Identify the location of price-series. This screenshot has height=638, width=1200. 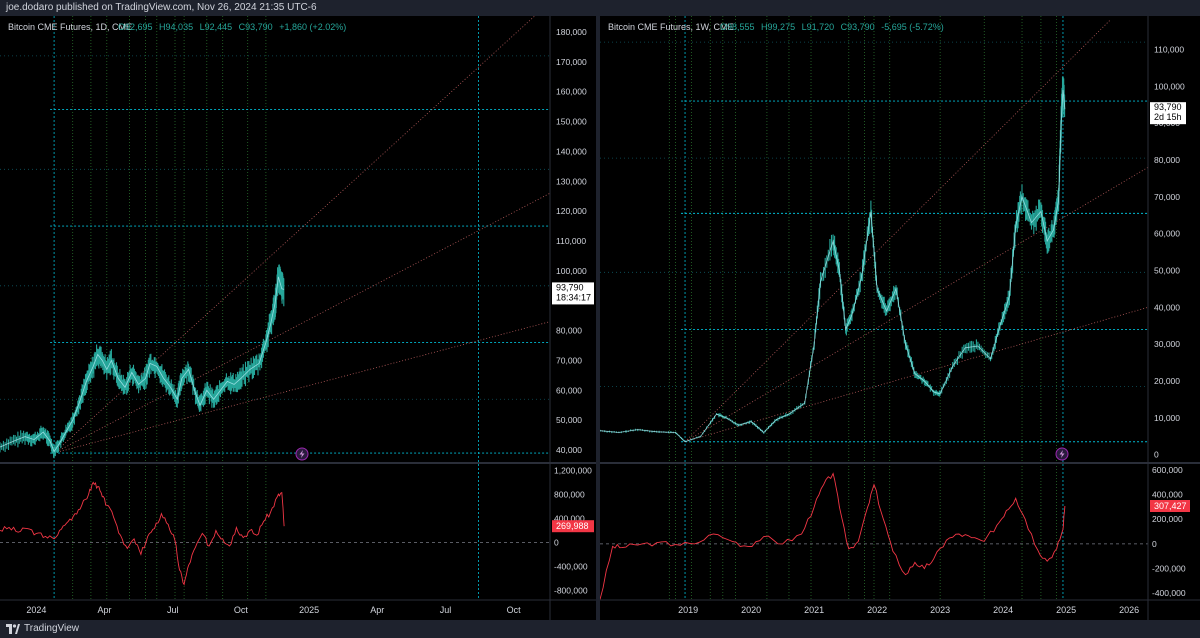
(142, 361).